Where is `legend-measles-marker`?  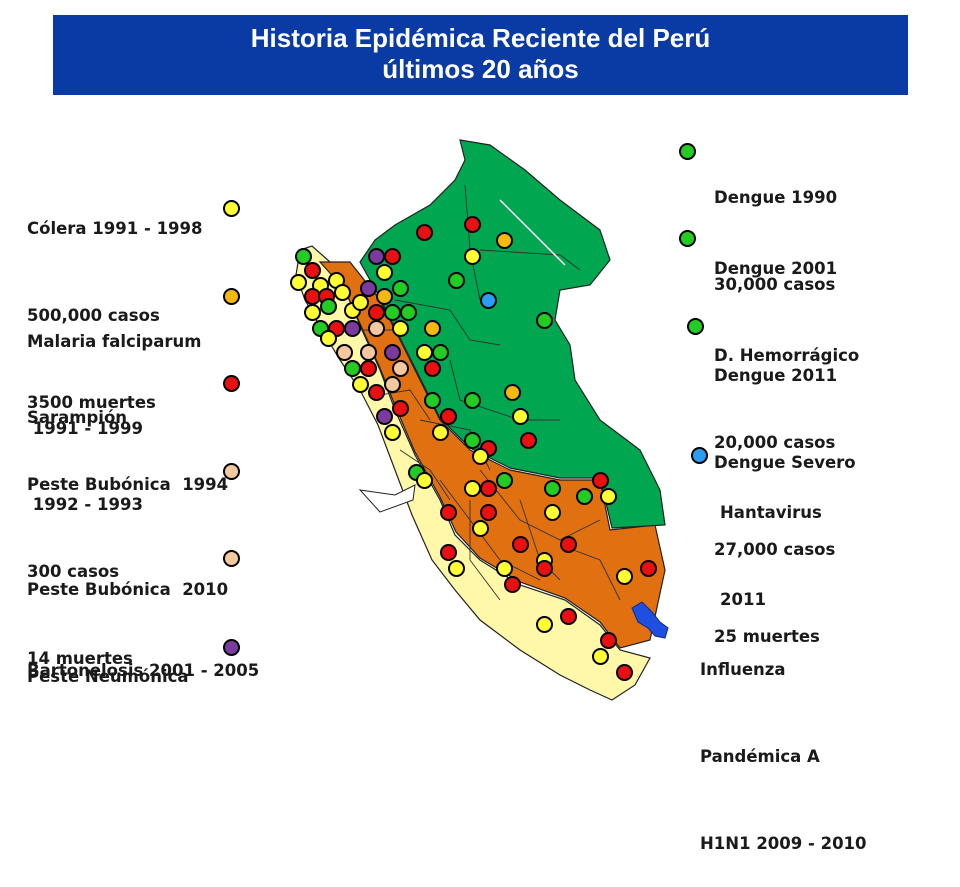 legend-measles-marker is located at coordinates (231, 383).